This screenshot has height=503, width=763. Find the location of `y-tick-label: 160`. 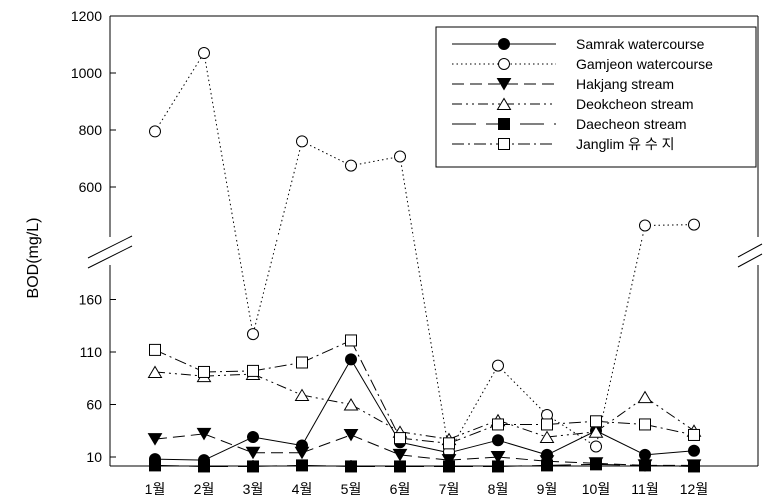

y-tick-label: 160 is located at coordinates (91, 300).